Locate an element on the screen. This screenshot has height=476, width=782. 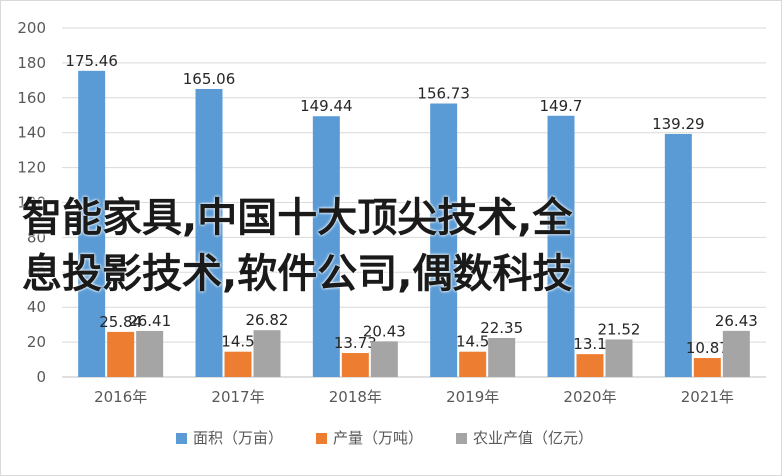
data-label: 165.06 is located at coordinates (209, 79).